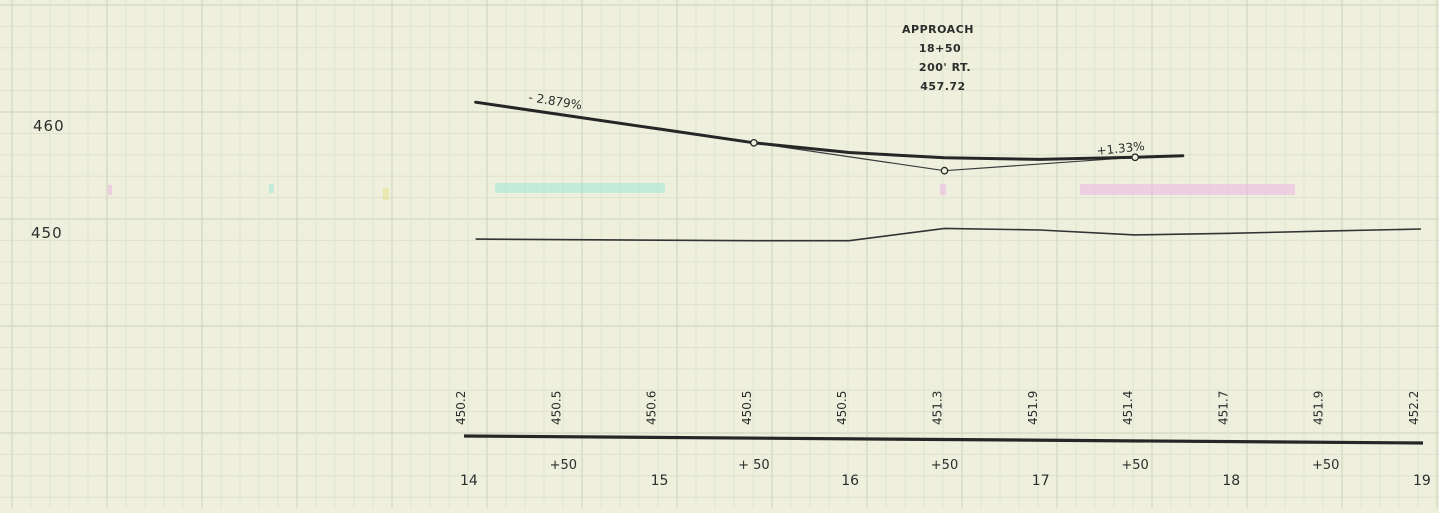  What do you see at coordinates (1223, 408) in the screenshot?
I see `ground-elevation-label: 451.7` at bounding box center [1223, 408].